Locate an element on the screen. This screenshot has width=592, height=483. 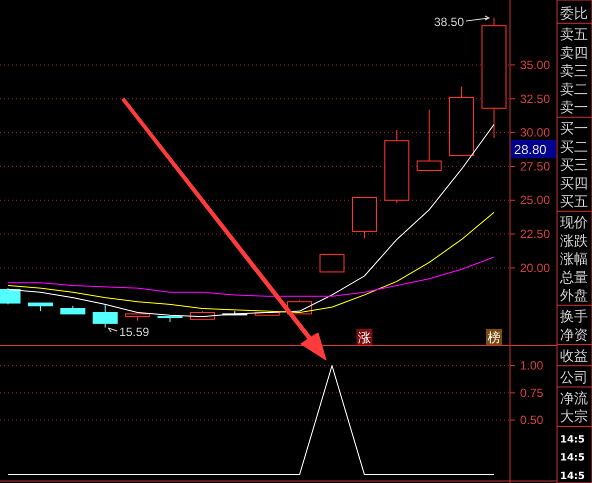
text: 买二 is located at coordinates (574, 147).